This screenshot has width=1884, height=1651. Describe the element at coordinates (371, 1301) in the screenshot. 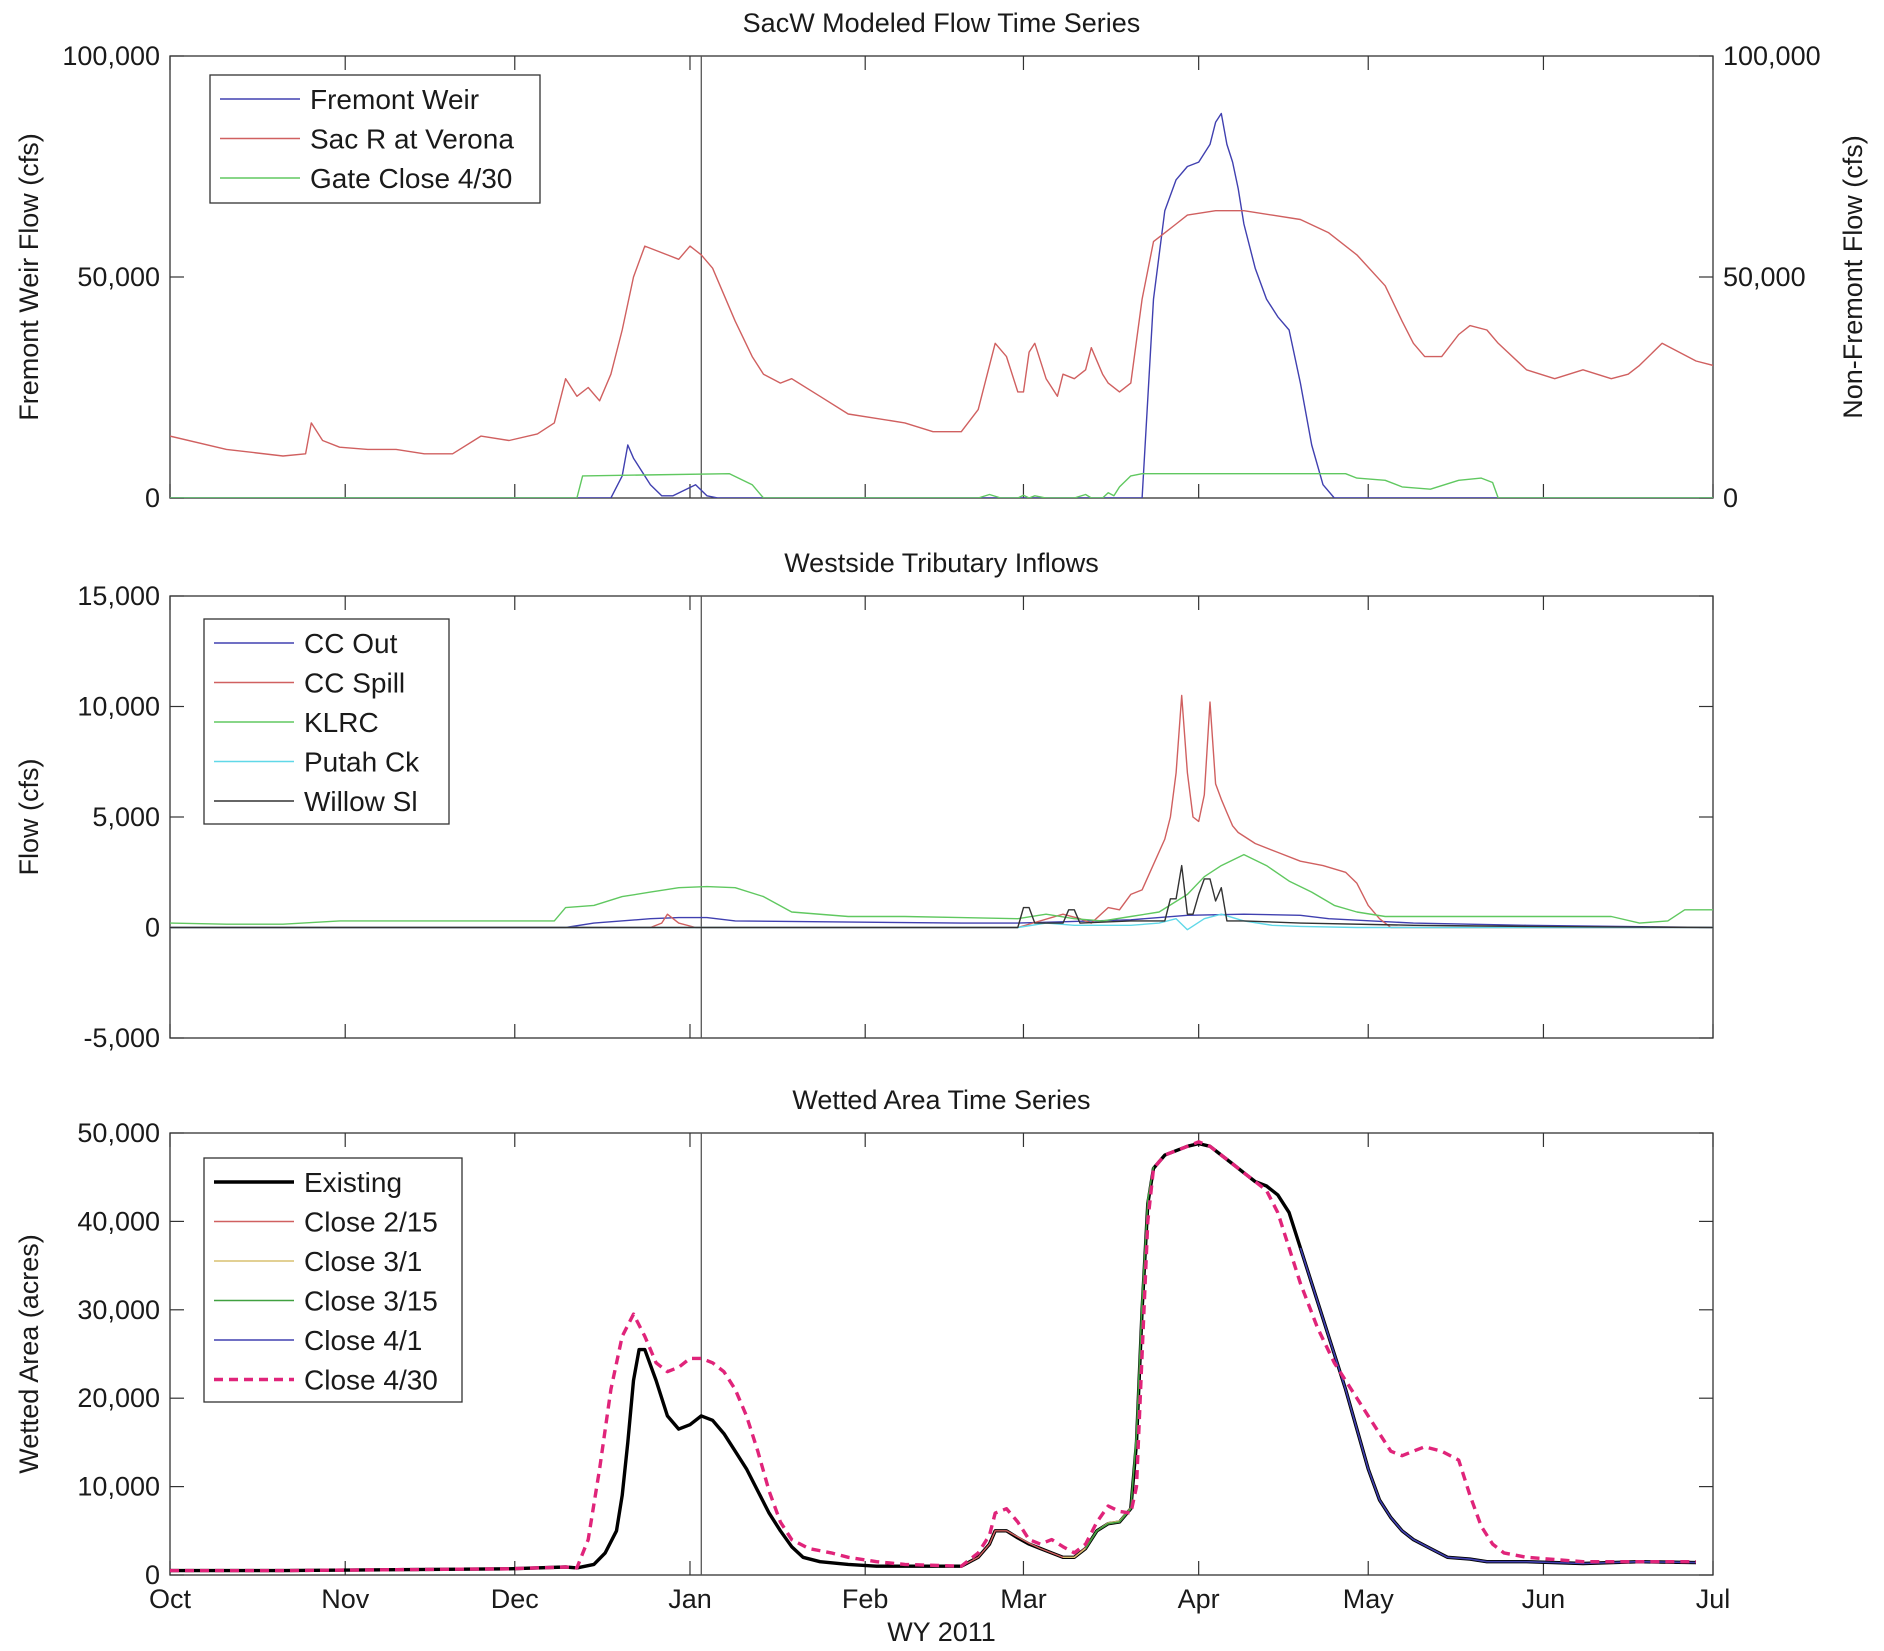

I see `legend-label-4: Close 3/15` at that location.